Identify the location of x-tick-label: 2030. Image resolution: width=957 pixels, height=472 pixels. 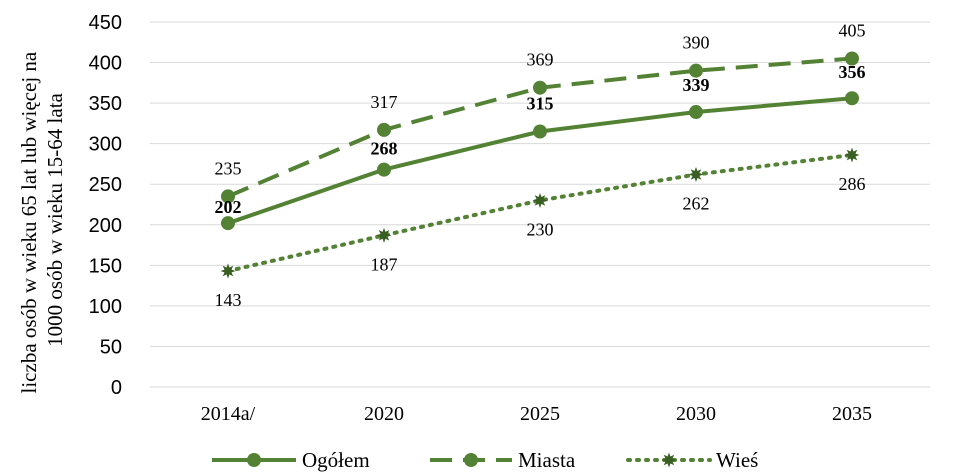
(696, 414).